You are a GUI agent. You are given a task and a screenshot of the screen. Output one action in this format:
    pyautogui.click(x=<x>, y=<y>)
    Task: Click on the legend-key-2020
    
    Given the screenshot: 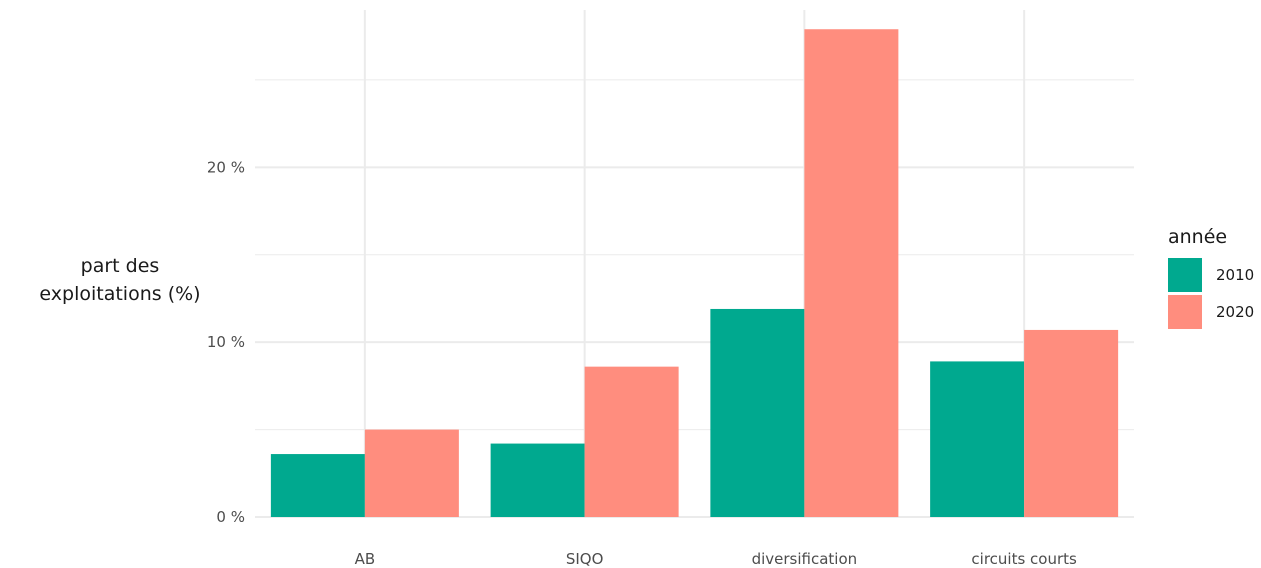 What is the action you would take?
    pyautogui.click(x=1185, y=312)
    